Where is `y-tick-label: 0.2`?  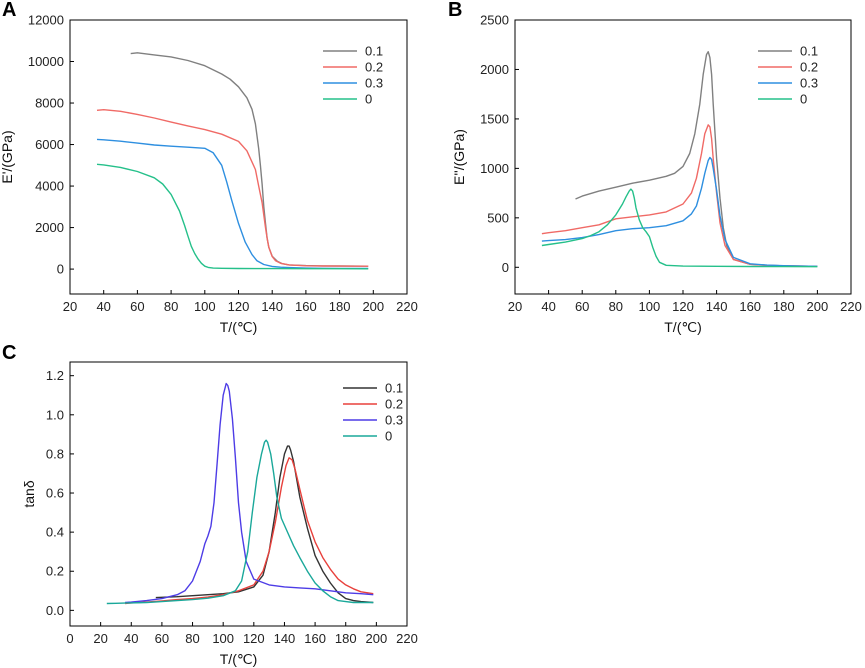 y-tick-label: 0.2 is located at coordinates (55, 571).